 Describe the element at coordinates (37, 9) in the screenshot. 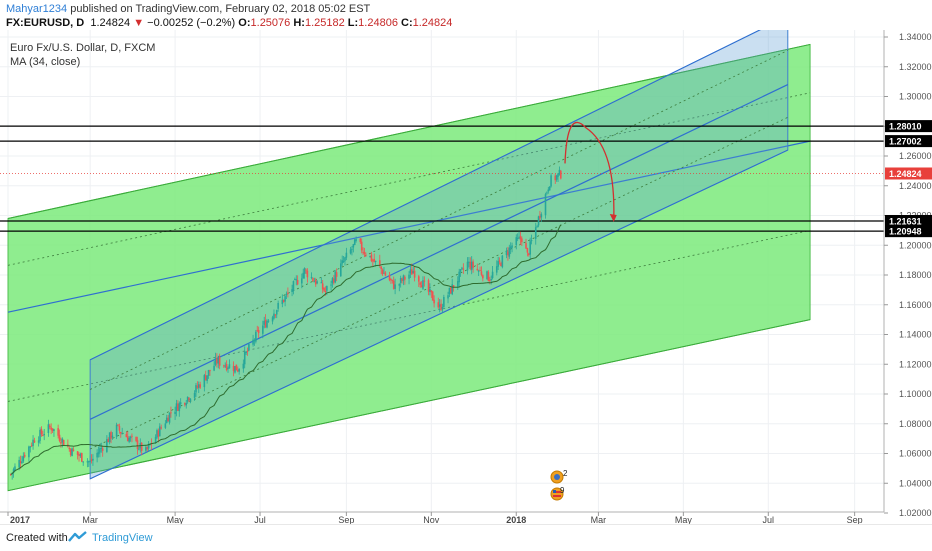

I see `author-link: Mahyar1234` at that location.